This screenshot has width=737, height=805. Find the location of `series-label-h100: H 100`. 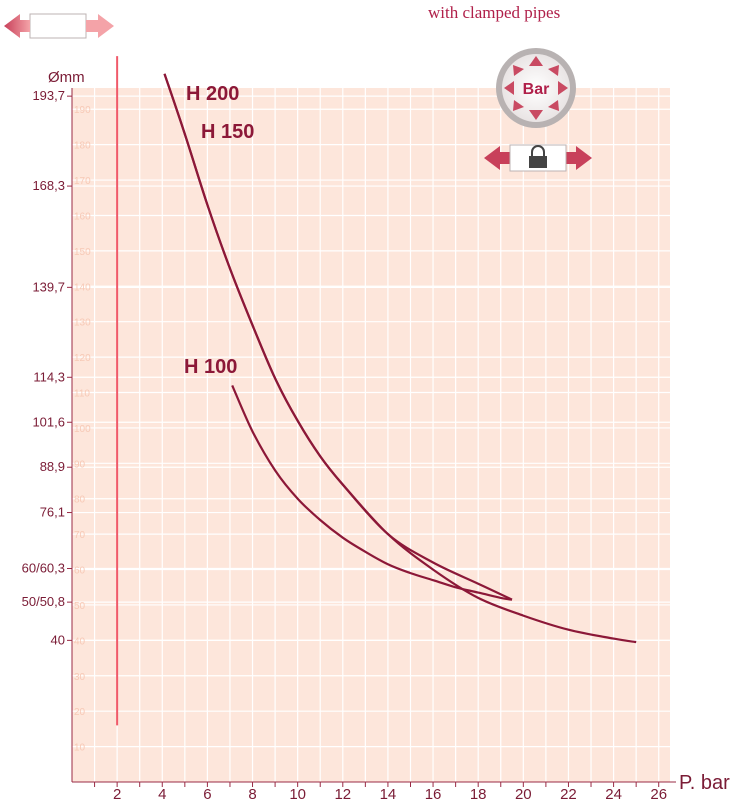

series-label-h100: H 100 is located at coordinates (210, 367).